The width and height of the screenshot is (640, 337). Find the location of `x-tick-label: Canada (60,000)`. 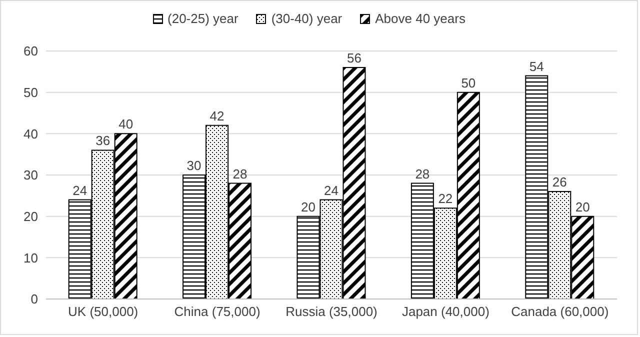

x-tick-label: Canada (60,000) is located at coordinates (560, 312).